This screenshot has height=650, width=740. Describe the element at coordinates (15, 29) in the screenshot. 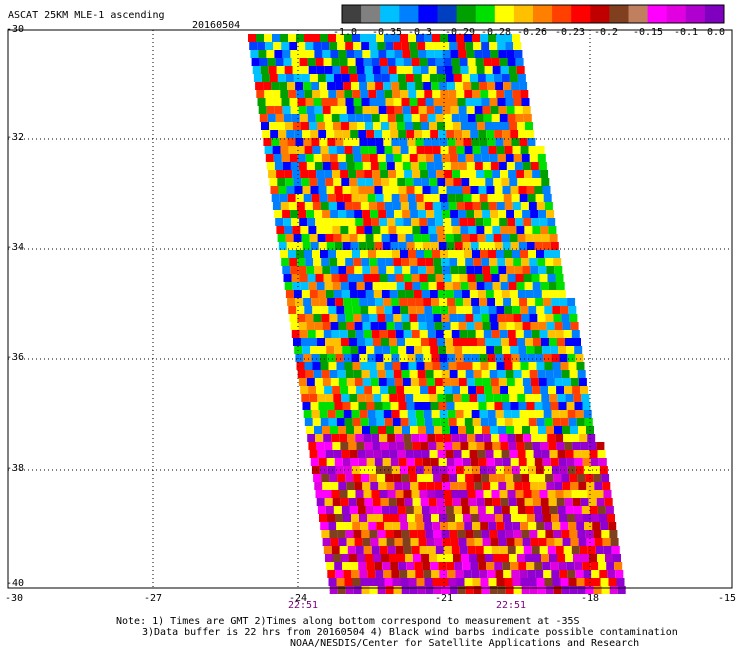

I see `lat-tick-label: -30` at that location.